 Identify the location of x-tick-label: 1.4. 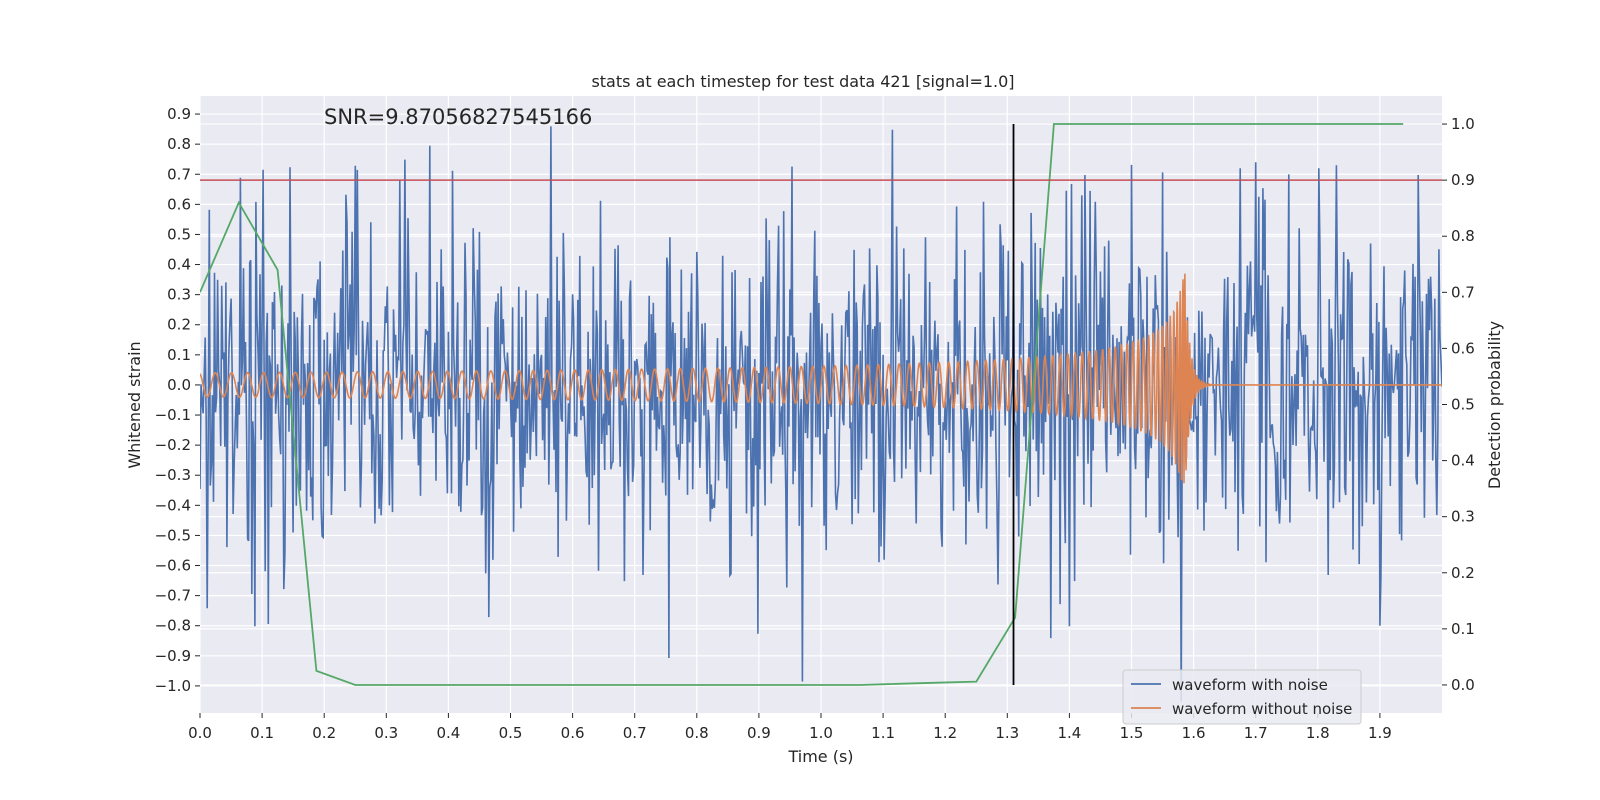
(1069, 733).